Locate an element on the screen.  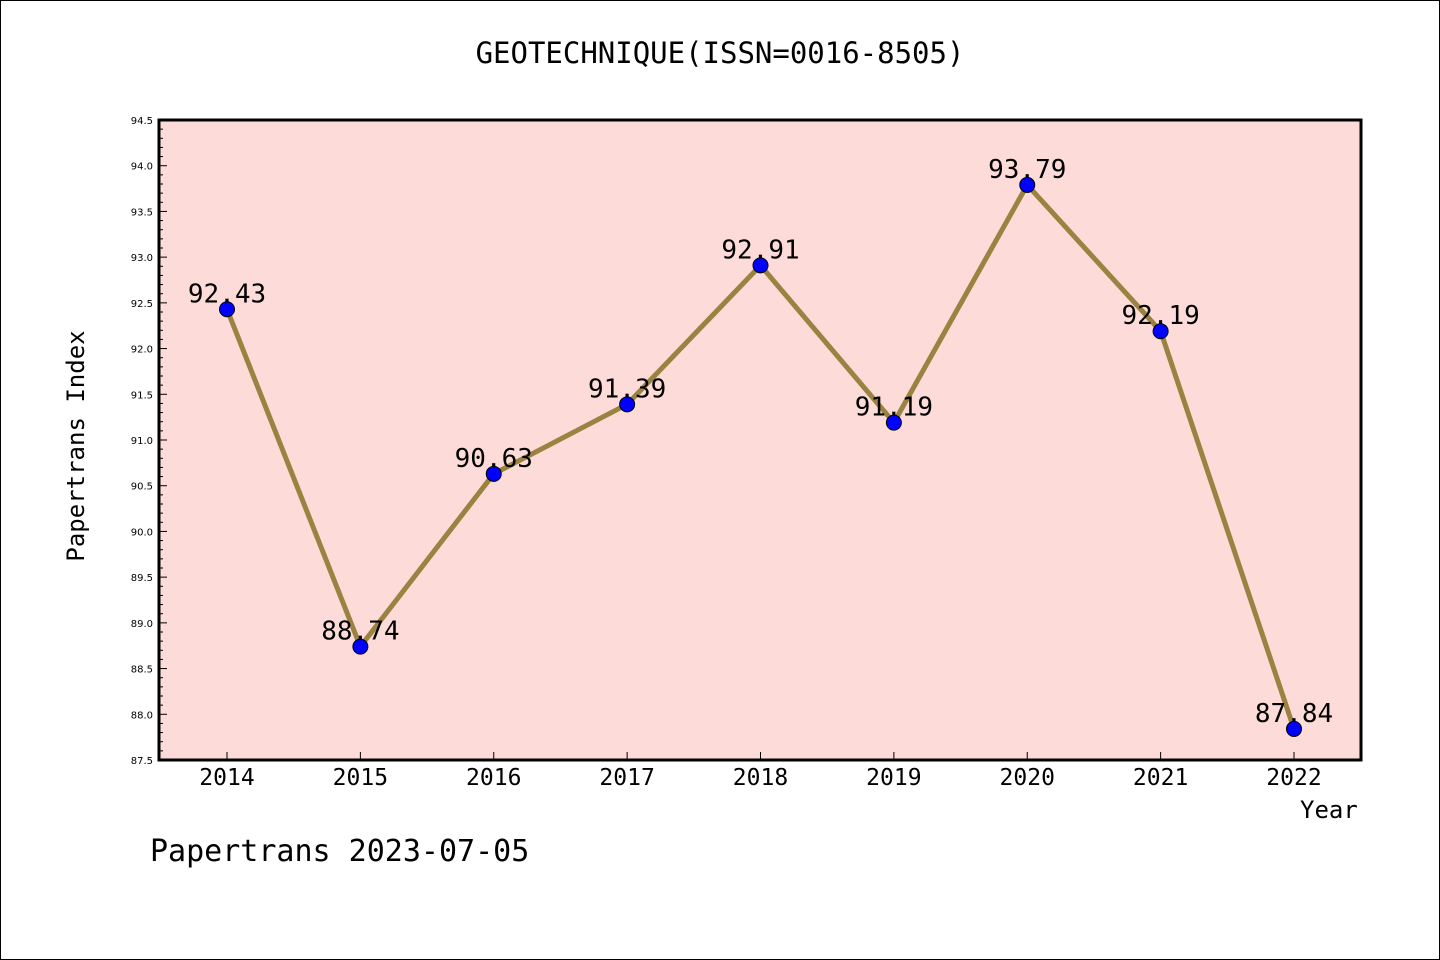
data-label: 92.91 is located at coordinates (760, 250).